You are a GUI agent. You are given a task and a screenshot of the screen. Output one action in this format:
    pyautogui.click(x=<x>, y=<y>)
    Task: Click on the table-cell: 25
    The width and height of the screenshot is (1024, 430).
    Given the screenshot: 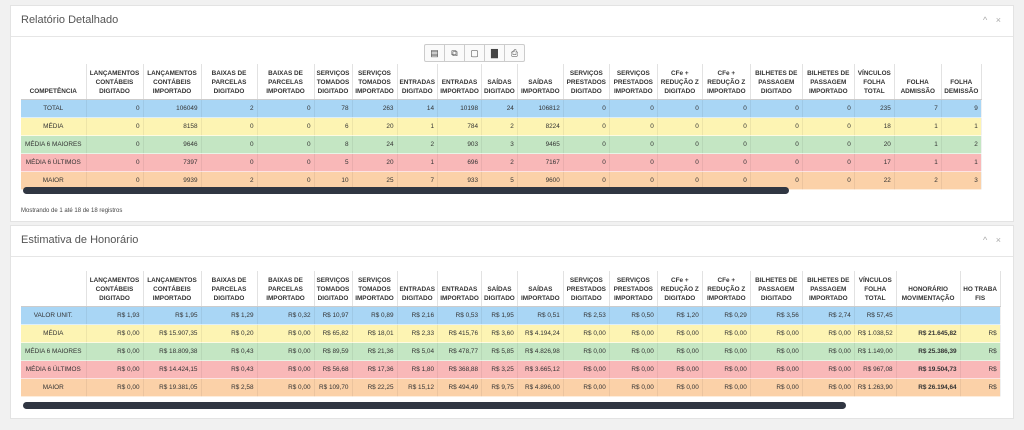 What is the action you would take?
    pyautogui.click(x=375, y=180)
    